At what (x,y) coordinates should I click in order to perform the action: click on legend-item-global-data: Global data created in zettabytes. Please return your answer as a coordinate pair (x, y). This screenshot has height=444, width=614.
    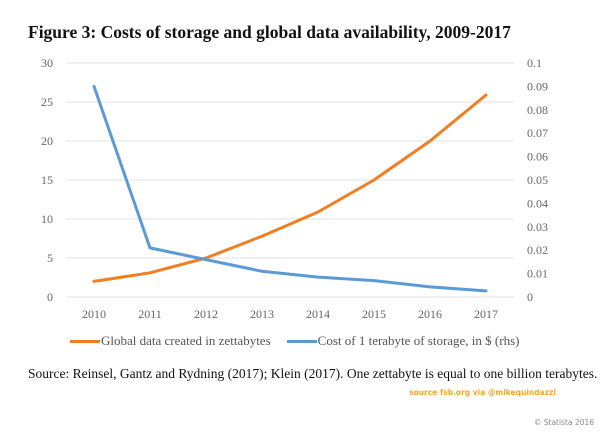
    Looking at the image, I should click on (170, 341).